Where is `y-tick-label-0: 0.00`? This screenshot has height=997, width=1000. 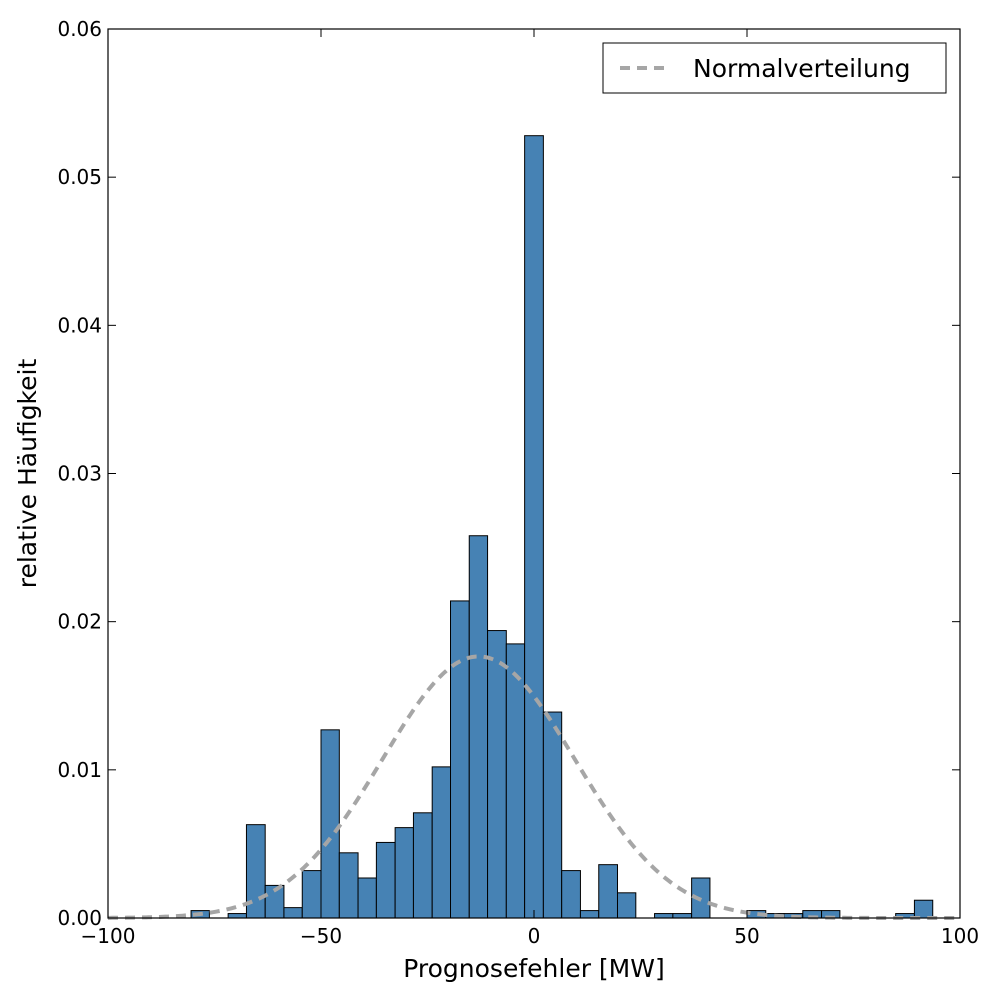 y-tick-label-0: 0.00 is located at coordinates (79, 918).